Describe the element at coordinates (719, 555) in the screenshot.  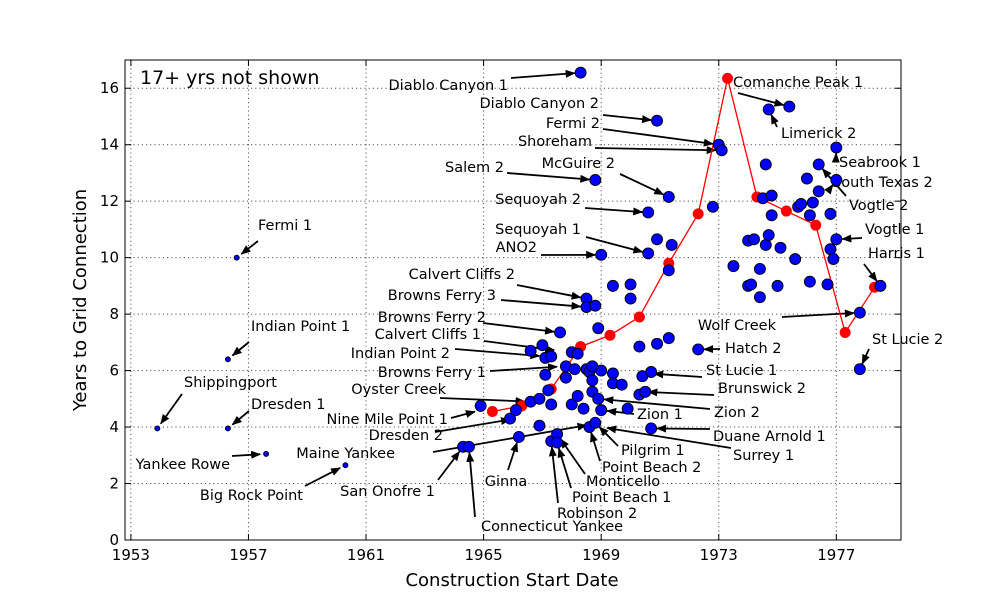
I see `x-tick-label: 1973` at that location.